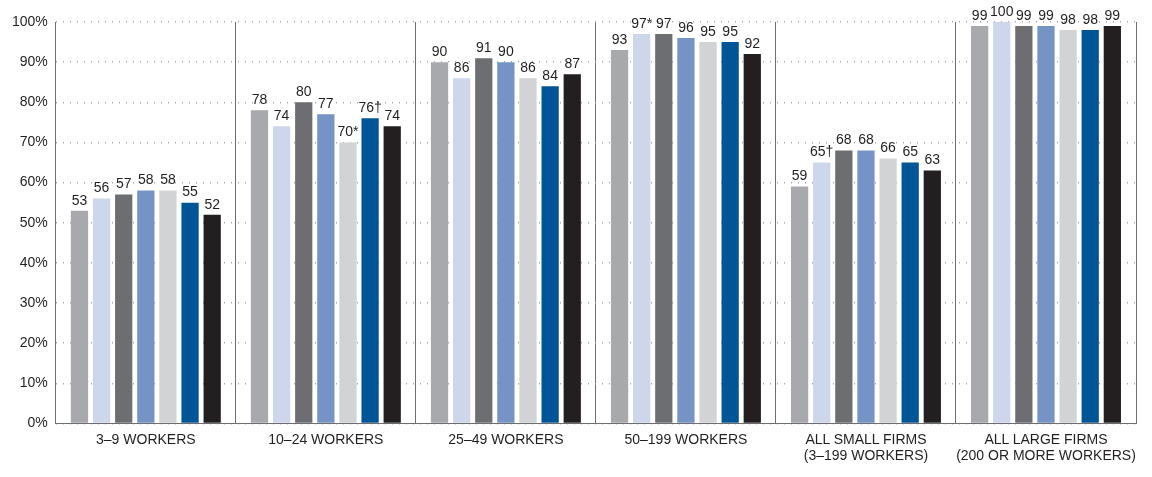 This screenshot has width=1152, height=477. What do you see at coordinates (822, 151) in the screenshot?
I see `data-label: 65†` at bounding box center [822, 151].